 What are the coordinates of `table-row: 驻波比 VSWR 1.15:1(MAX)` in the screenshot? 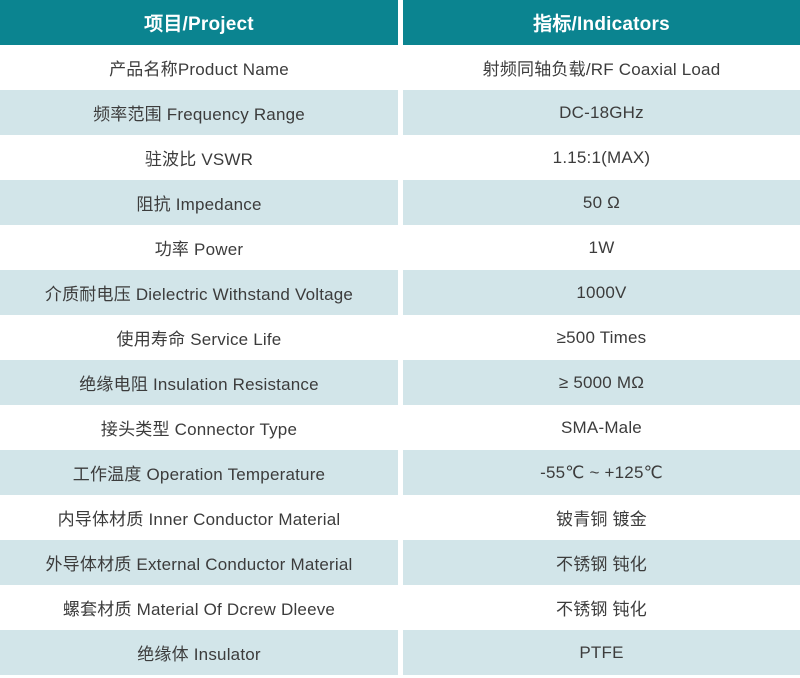 It's located at (400, 157).